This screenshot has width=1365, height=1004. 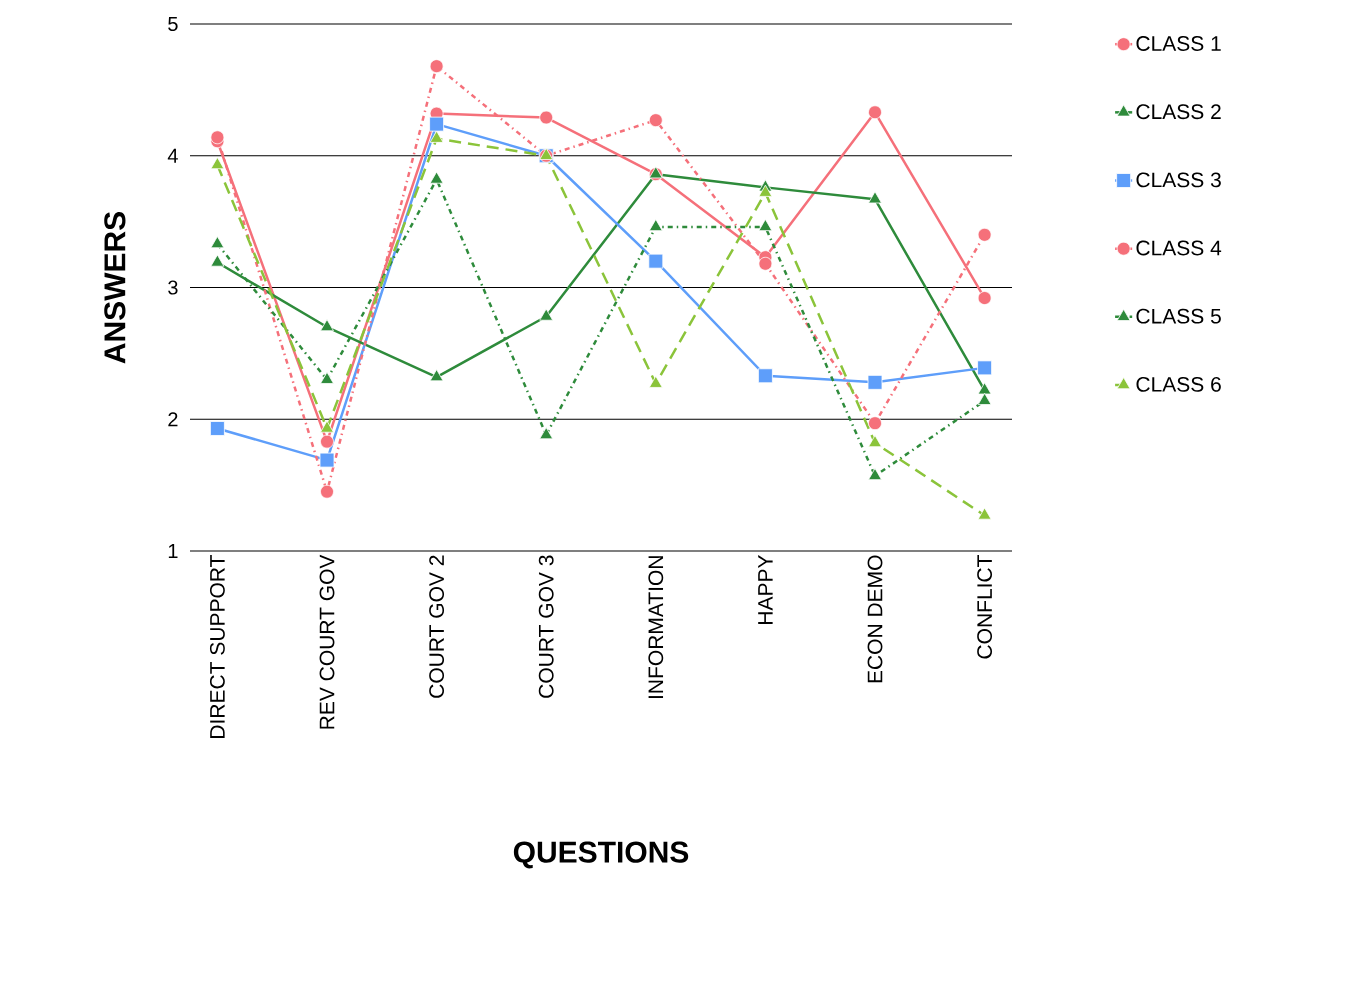 What do you see at coordinates (546, 626) in the screenshot?
I see `x-tick-label: COURT GOV 3` at bounding box center [546, 626].